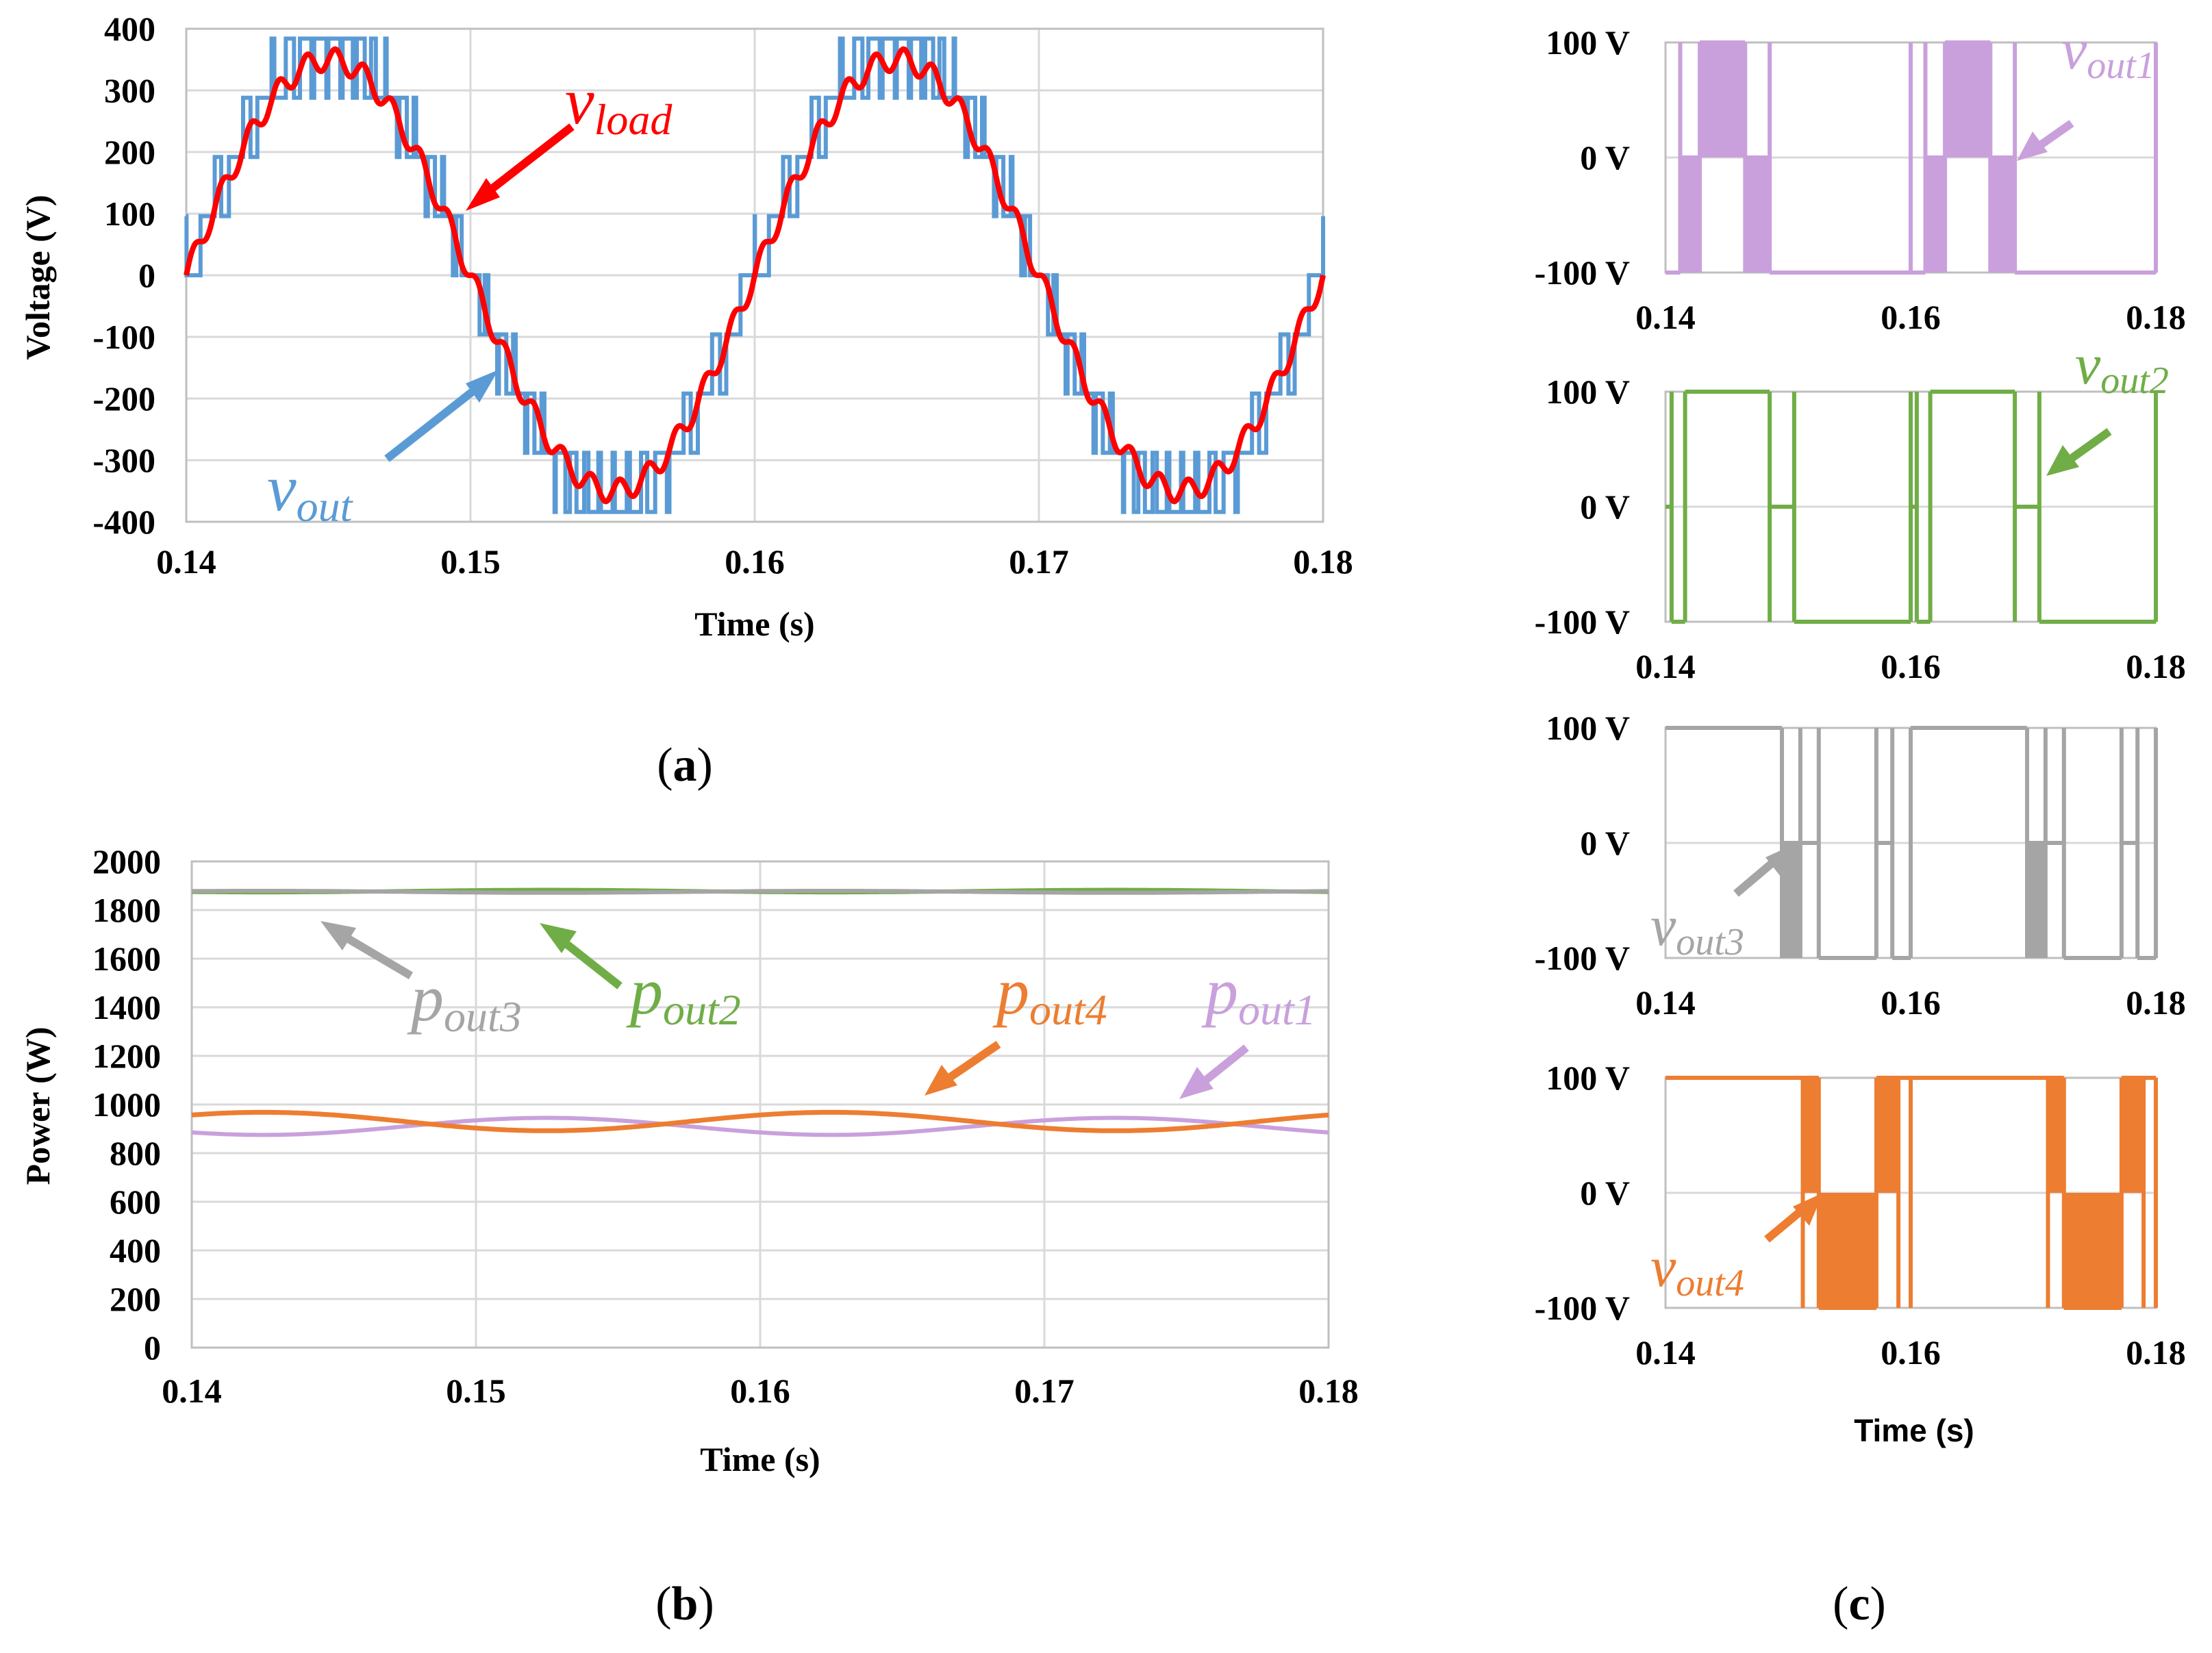 This screenshot has height=1653, width=2212. What do you see at coordinates (483, 194) in the screenshot?
I see `vload-arrowhead-icon` at bounding box center [483, 194].